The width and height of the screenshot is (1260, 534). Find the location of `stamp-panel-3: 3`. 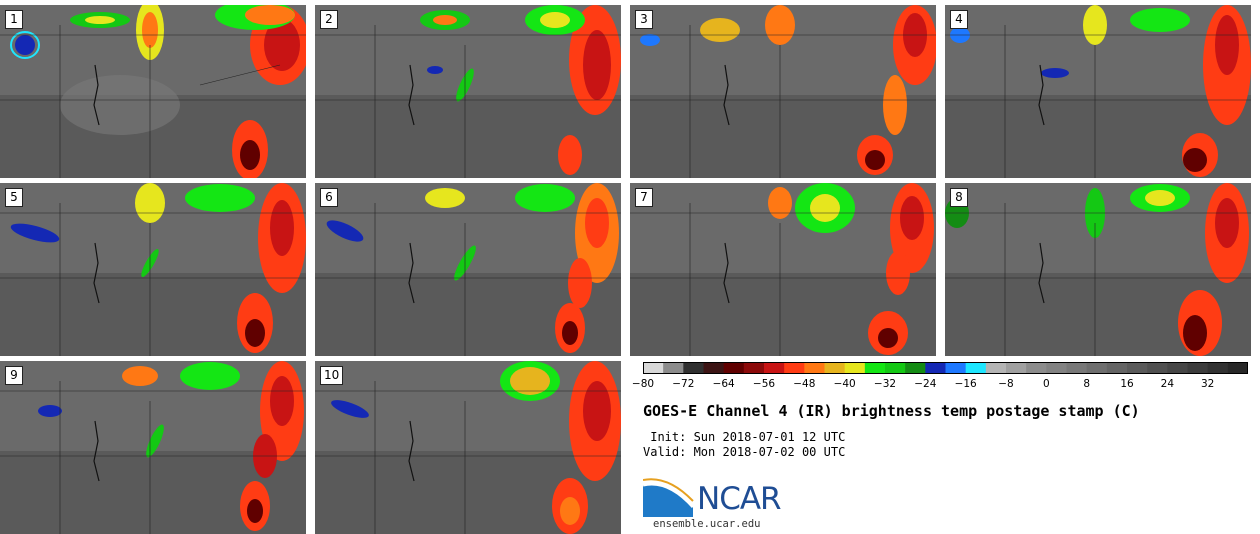

stamp-panel-3: 3 is located at coordinates (783, 91).